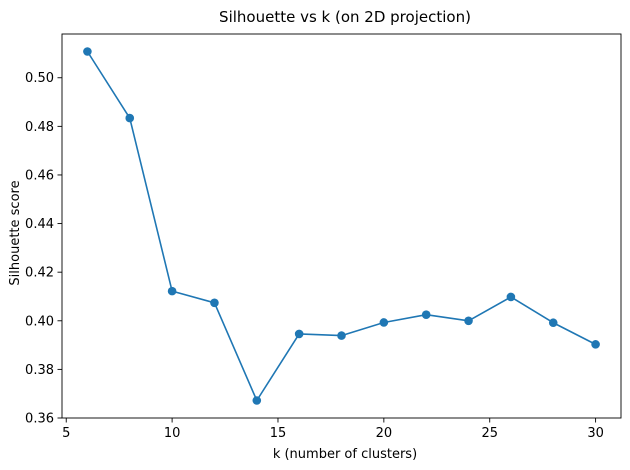 The image size is (630, 470). What do you see at coordinates (39, 175) in the screenshot?
I see `y-tick-label: 0.46` at bounding box center [39, 175].